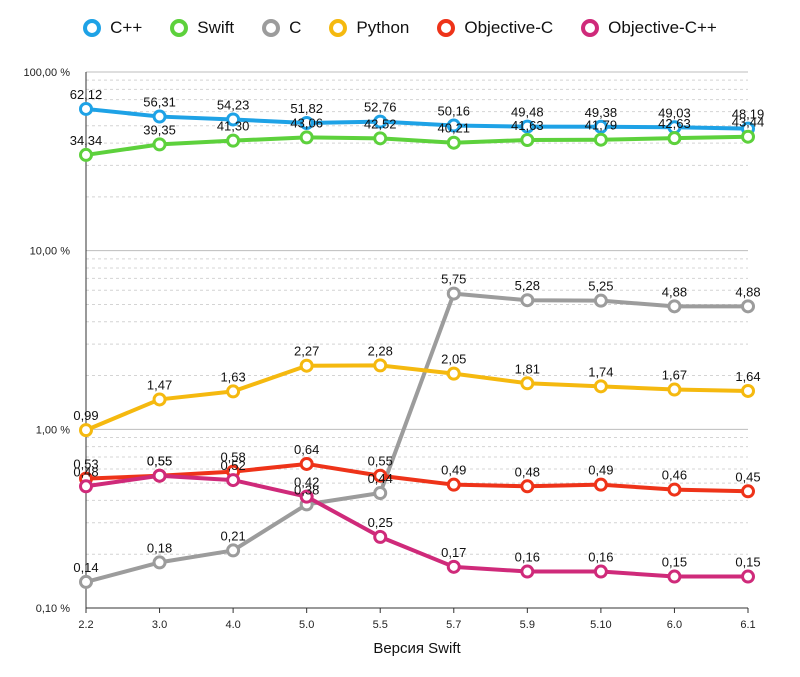 The image size is (800, 677). I want to click on data-label-objective-c: 0,58, so click(232, 457).